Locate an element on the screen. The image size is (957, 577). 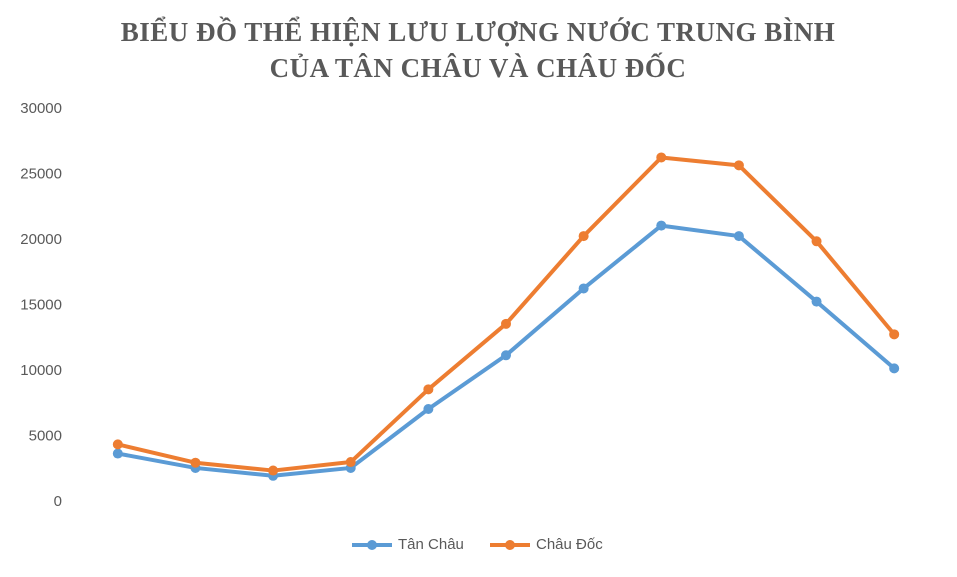
legend: Tân Châu Châu Đốc is located at coordinates (477, 544).